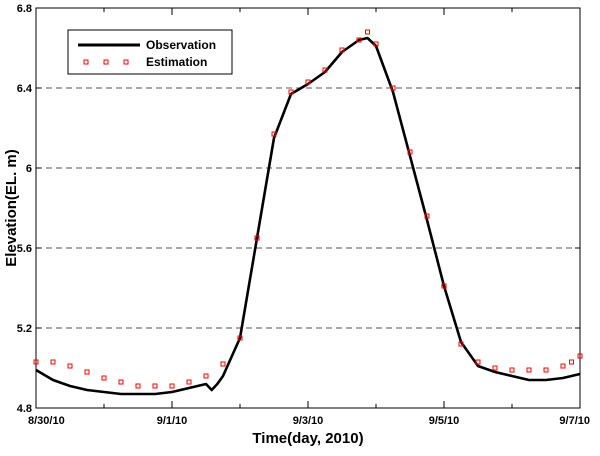 This screenshot has width=600, height=456. Describe the element at coordinates (25, 89) in the screenshot. I see `y-tick-label: 6.4` at that location.